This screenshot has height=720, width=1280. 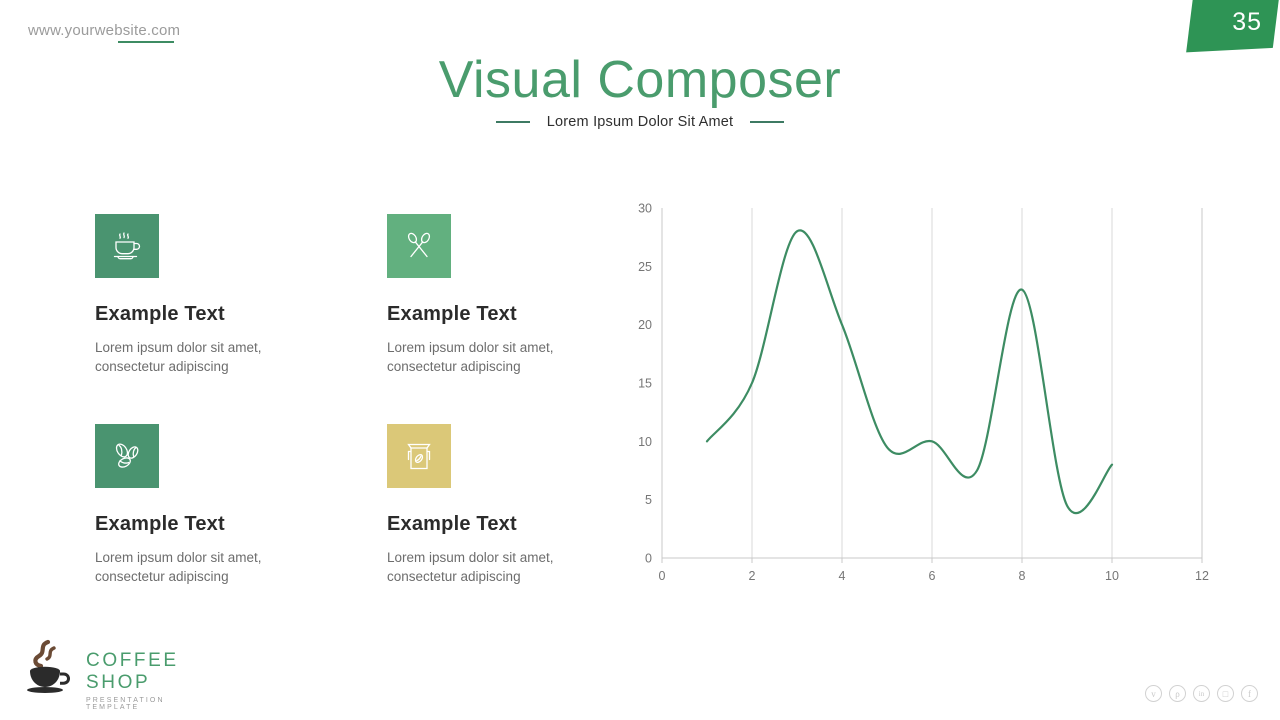 What do you see at coordinates (1202, 576) in the screenshot?
I see `x-tick-label: 12` at bounding box center [1202, 576].